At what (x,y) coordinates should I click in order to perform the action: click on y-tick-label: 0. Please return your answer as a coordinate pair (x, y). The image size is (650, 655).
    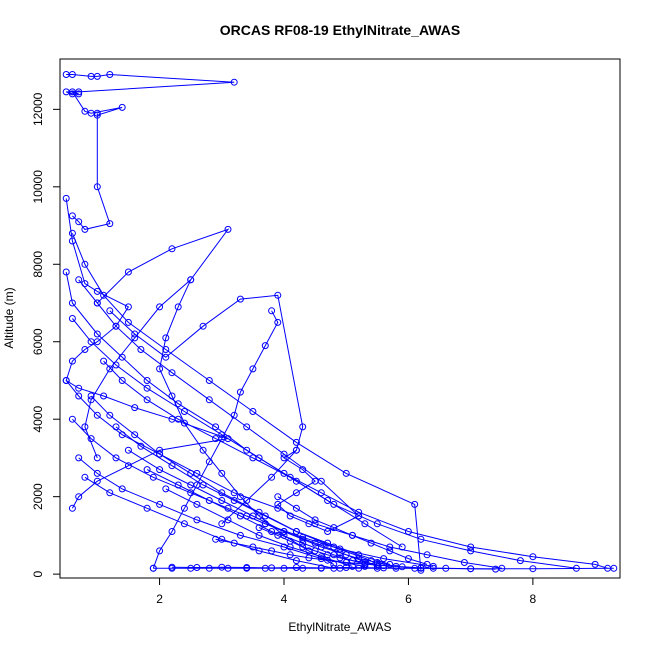
    Looking at the image, I should click on (38, 573).